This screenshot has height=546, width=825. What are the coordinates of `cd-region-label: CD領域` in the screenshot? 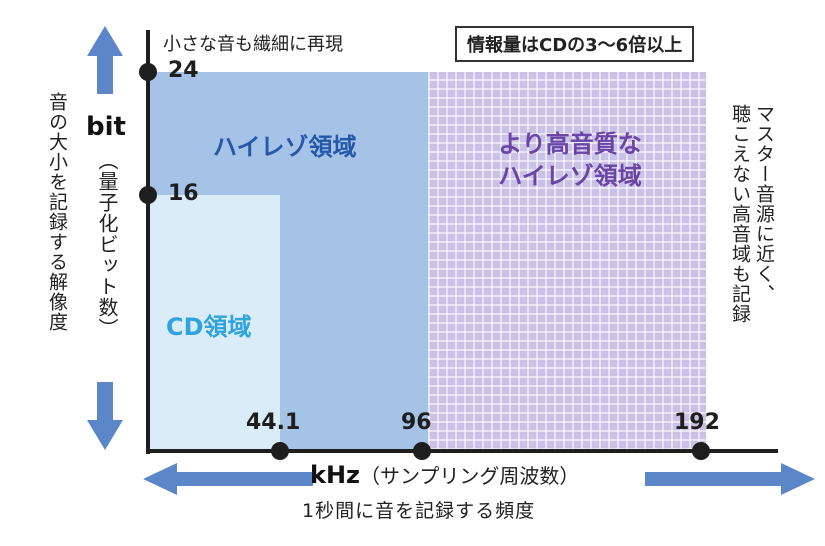 It's located at (209, 327).